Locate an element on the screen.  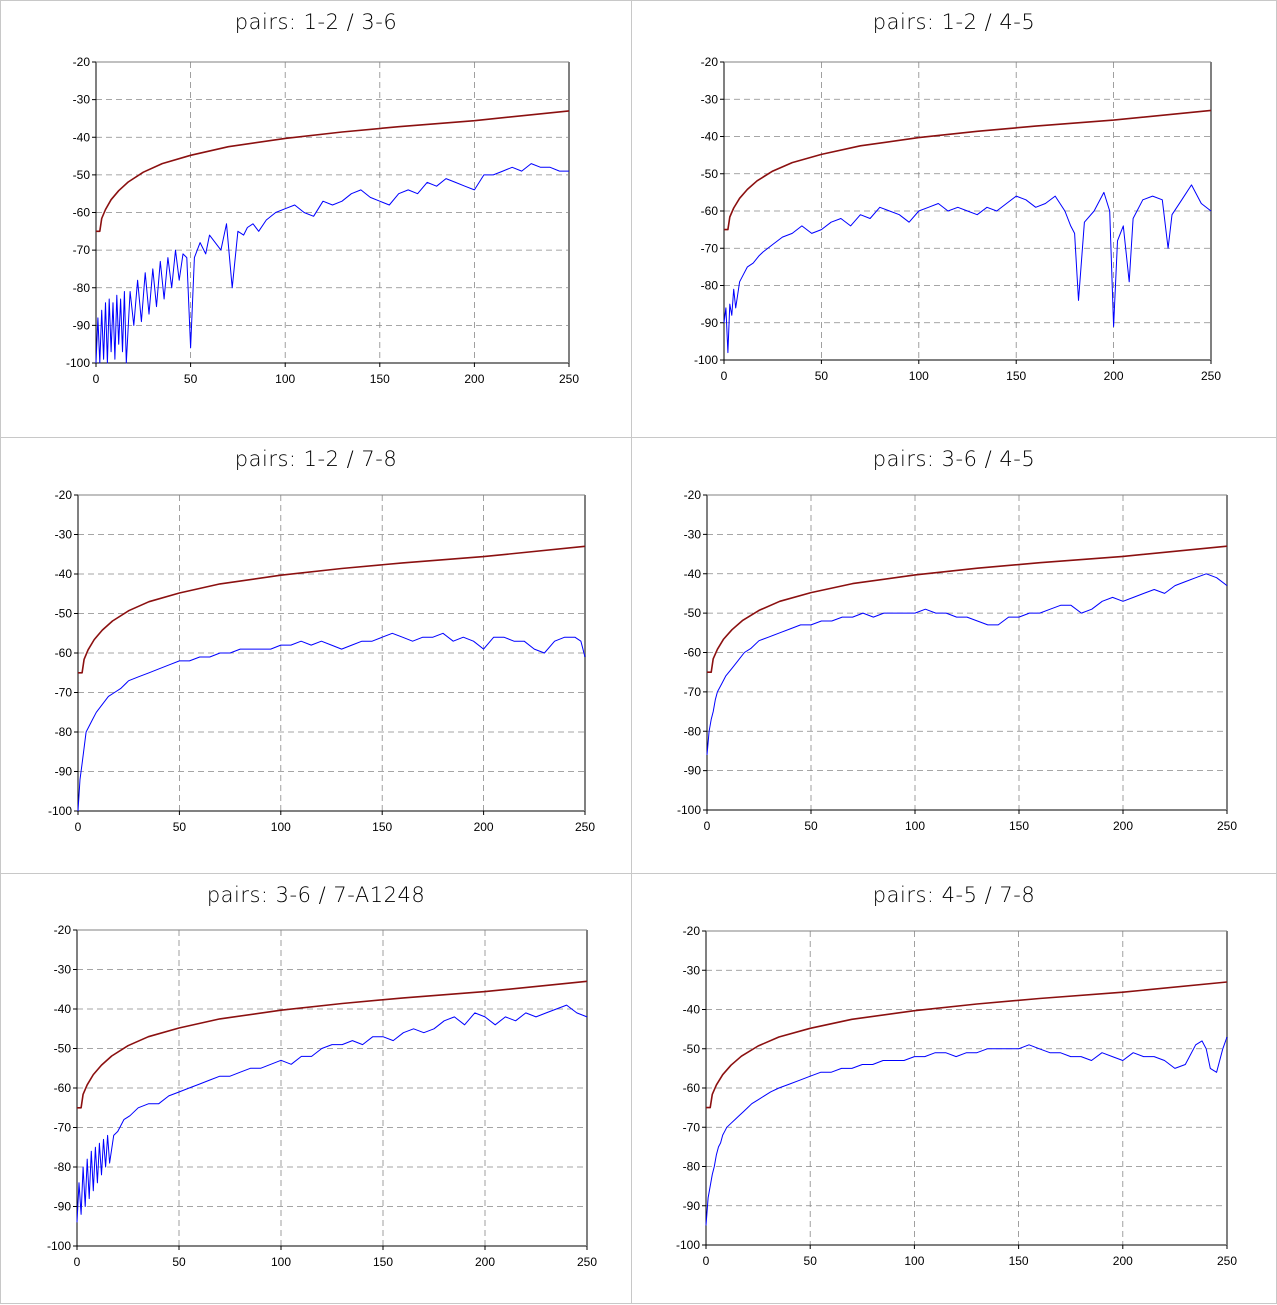
chart-title: pairs: 3-6 / 4-5 is located at coordinates (954, 459).